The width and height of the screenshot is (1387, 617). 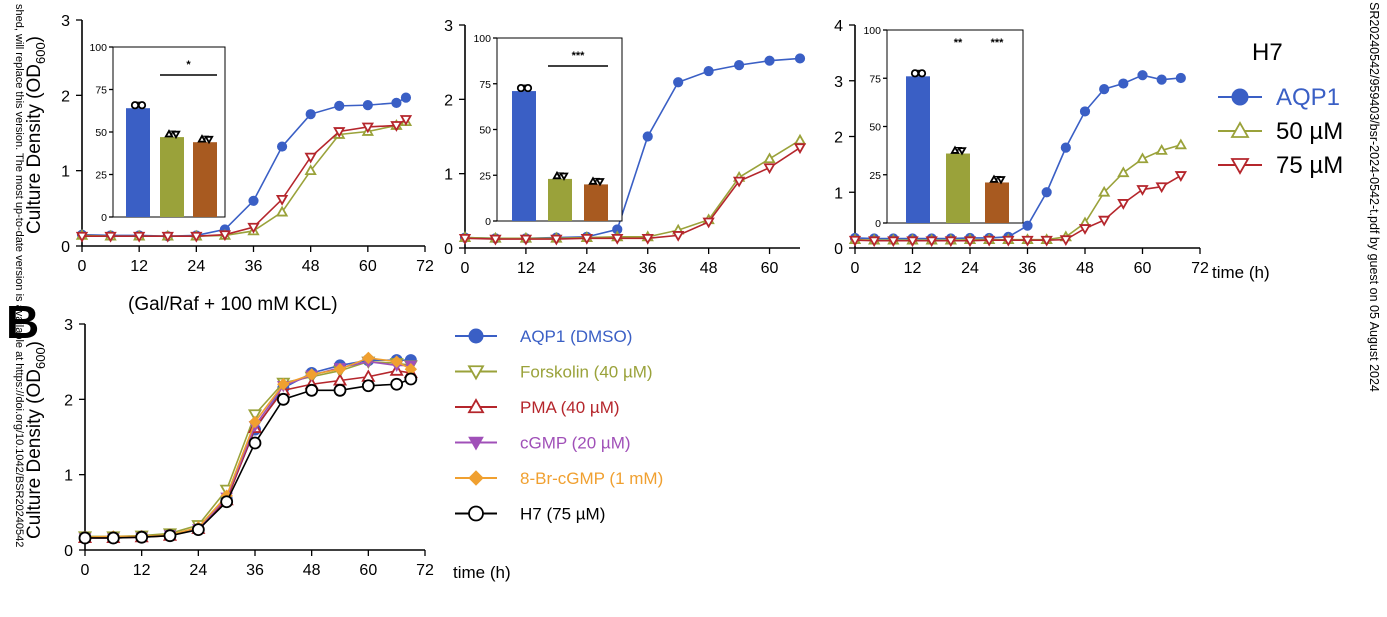 I want to click on y-axis-label: Culture Density (OD600), so click(x=36, y=440).